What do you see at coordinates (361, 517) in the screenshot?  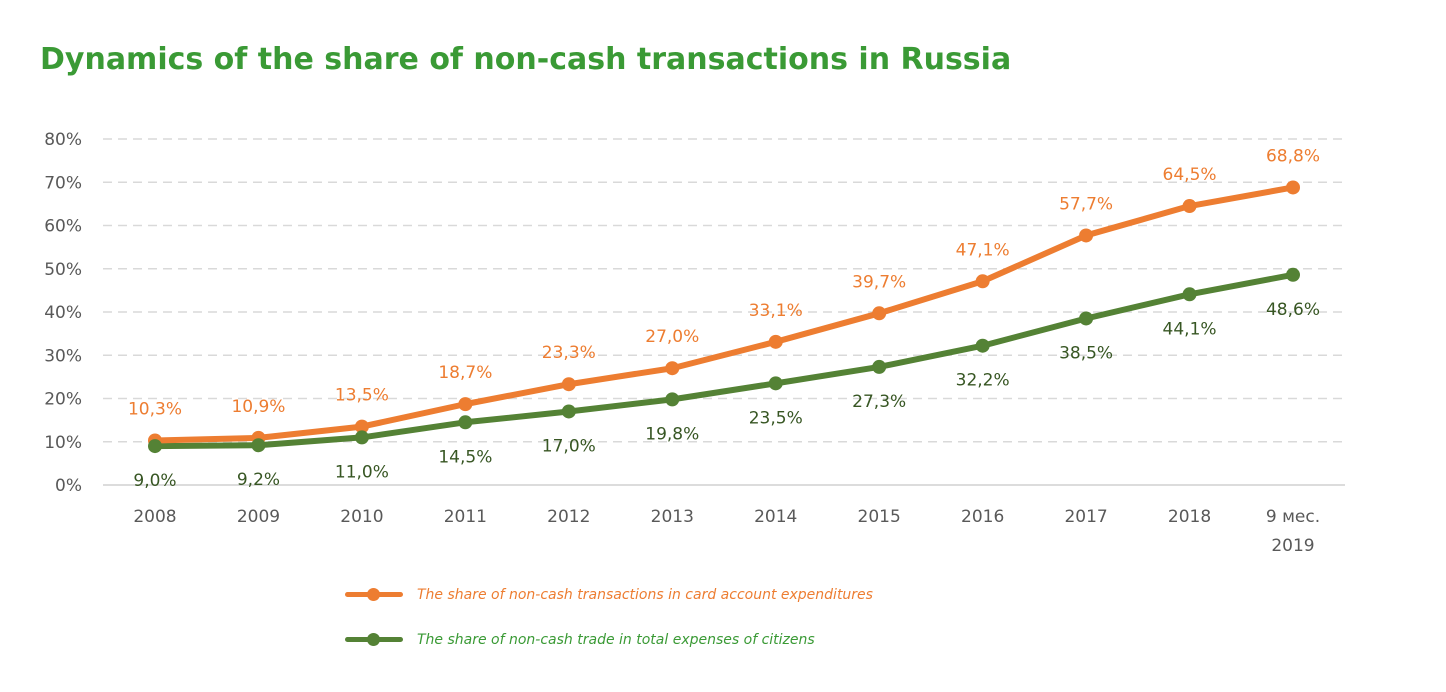 I see `x-tick-label: 2010` at bounding box center [361, 517].